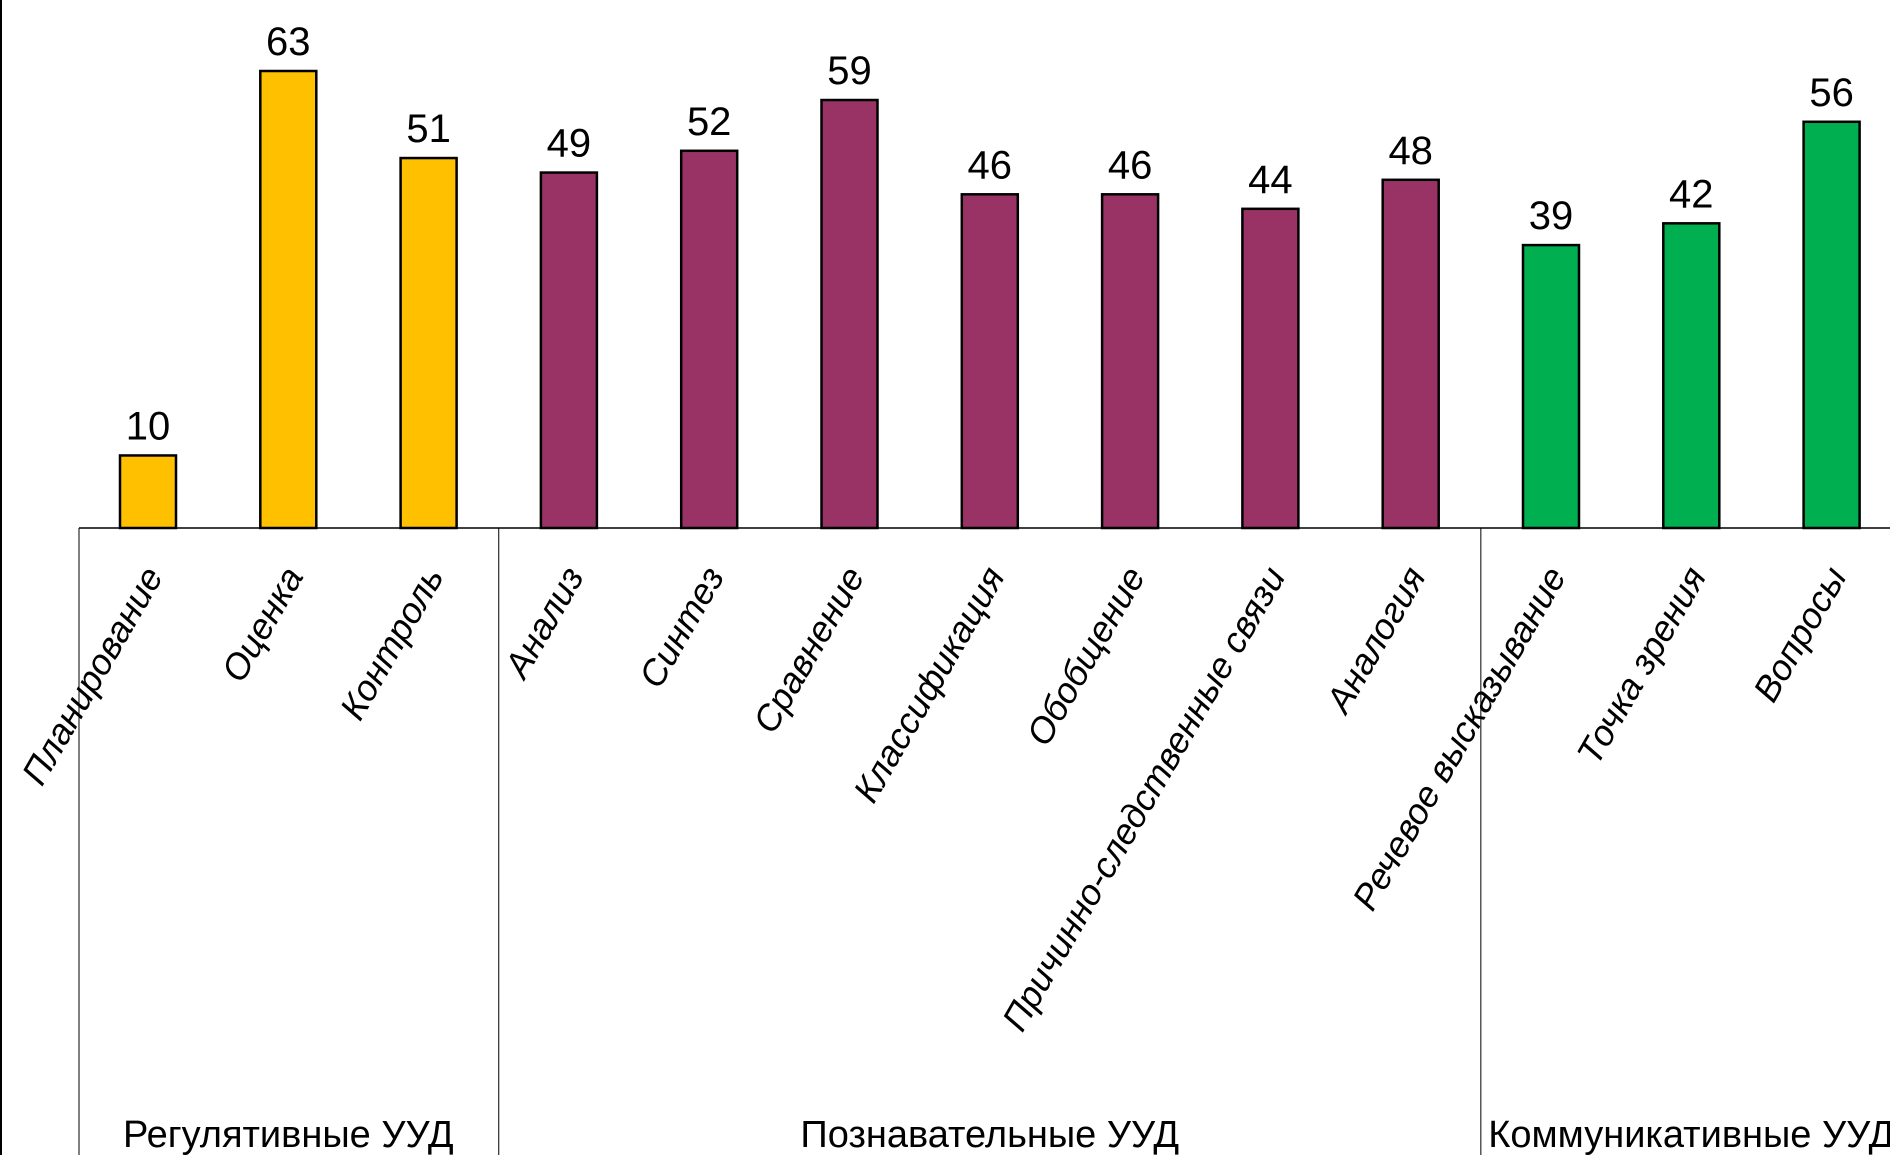 This screenshot has height=1155, width=1890. What do you see at coordinates (1691, 376) in the screenshot?
I see `bar-точка-зрения` at bounding box center [1691, 376].